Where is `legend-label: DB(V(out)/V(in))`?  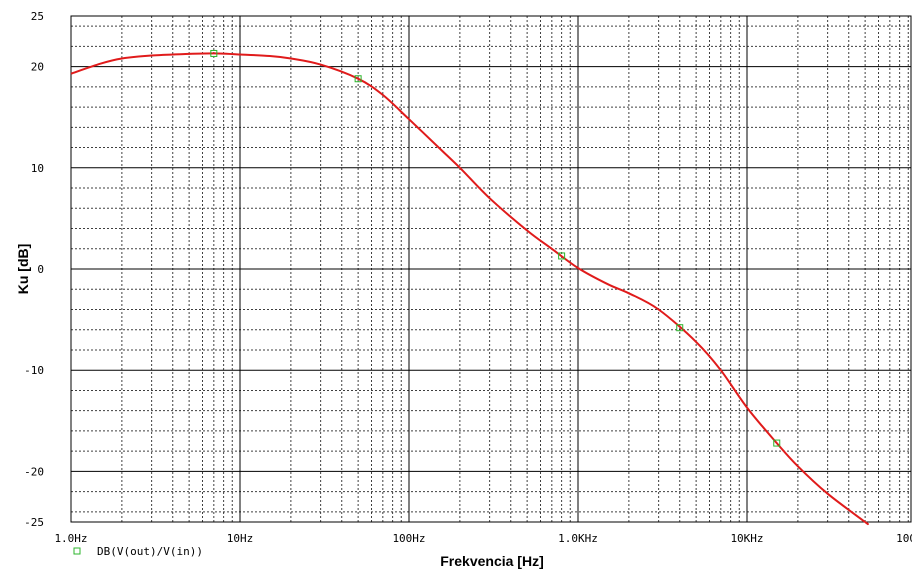 legend-label: DB(V(out)/V(in)) is located at coordinates (150, 551).